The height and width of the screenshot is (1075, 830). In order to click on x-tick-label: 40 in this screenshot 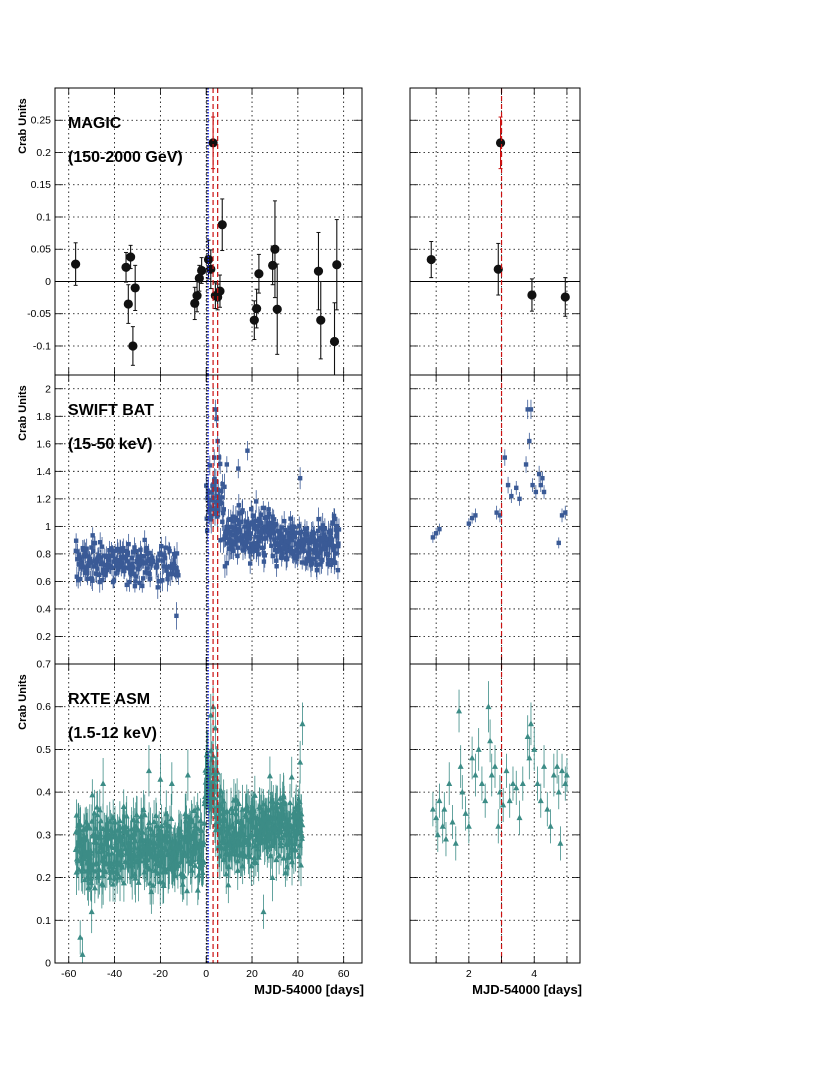, I will do `click(298, 974)`.